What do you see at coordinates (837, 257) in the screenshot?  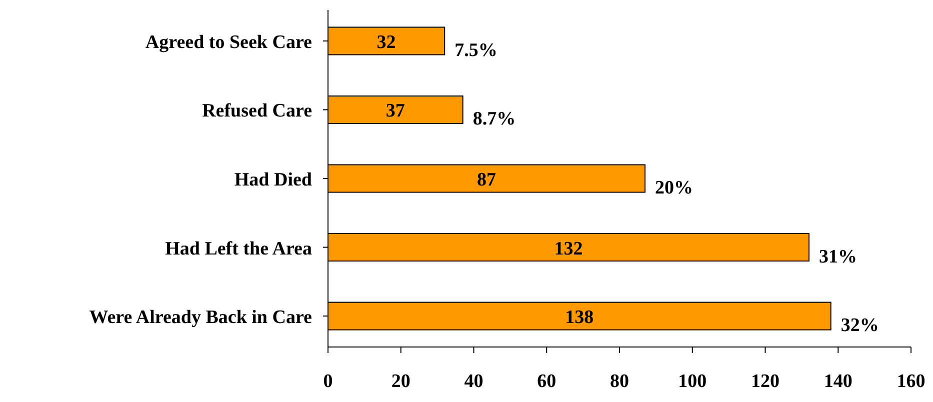 I see `annotation: 31%` at bounding box center [837, 257].